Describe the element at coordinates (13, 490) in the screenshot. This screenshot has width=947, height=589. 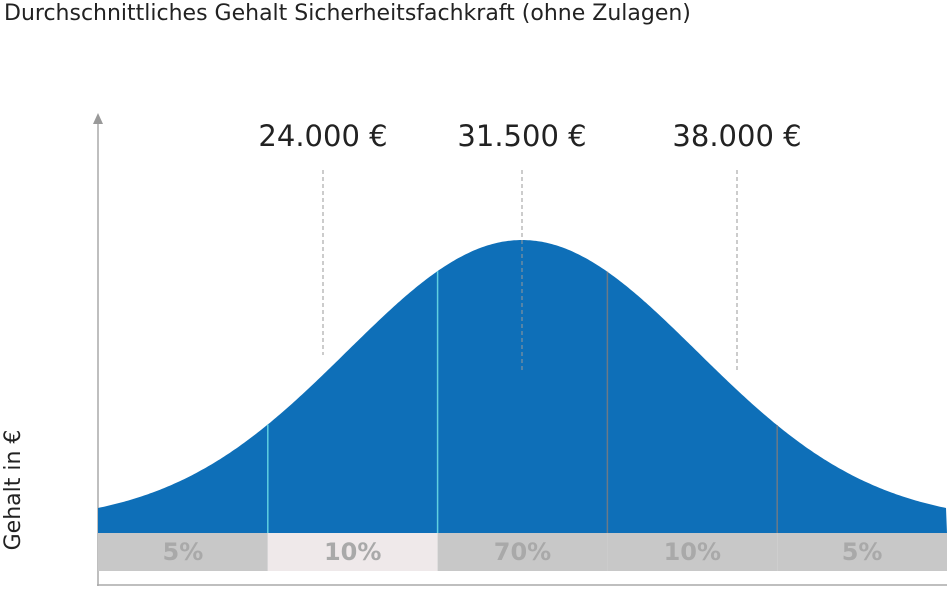
I see `y-axis-label: Gehalt in €` at that location.